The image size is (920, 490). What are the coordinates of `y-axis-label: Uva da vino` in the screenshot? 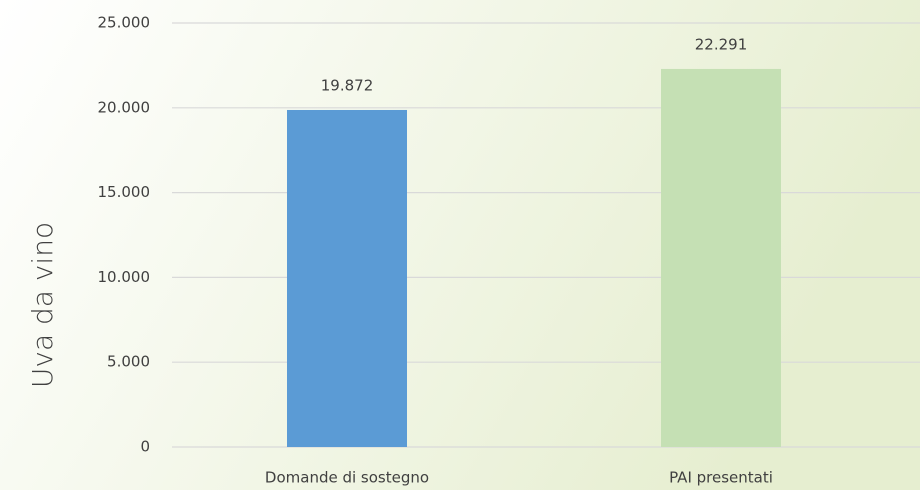 It's located at (42, 305).